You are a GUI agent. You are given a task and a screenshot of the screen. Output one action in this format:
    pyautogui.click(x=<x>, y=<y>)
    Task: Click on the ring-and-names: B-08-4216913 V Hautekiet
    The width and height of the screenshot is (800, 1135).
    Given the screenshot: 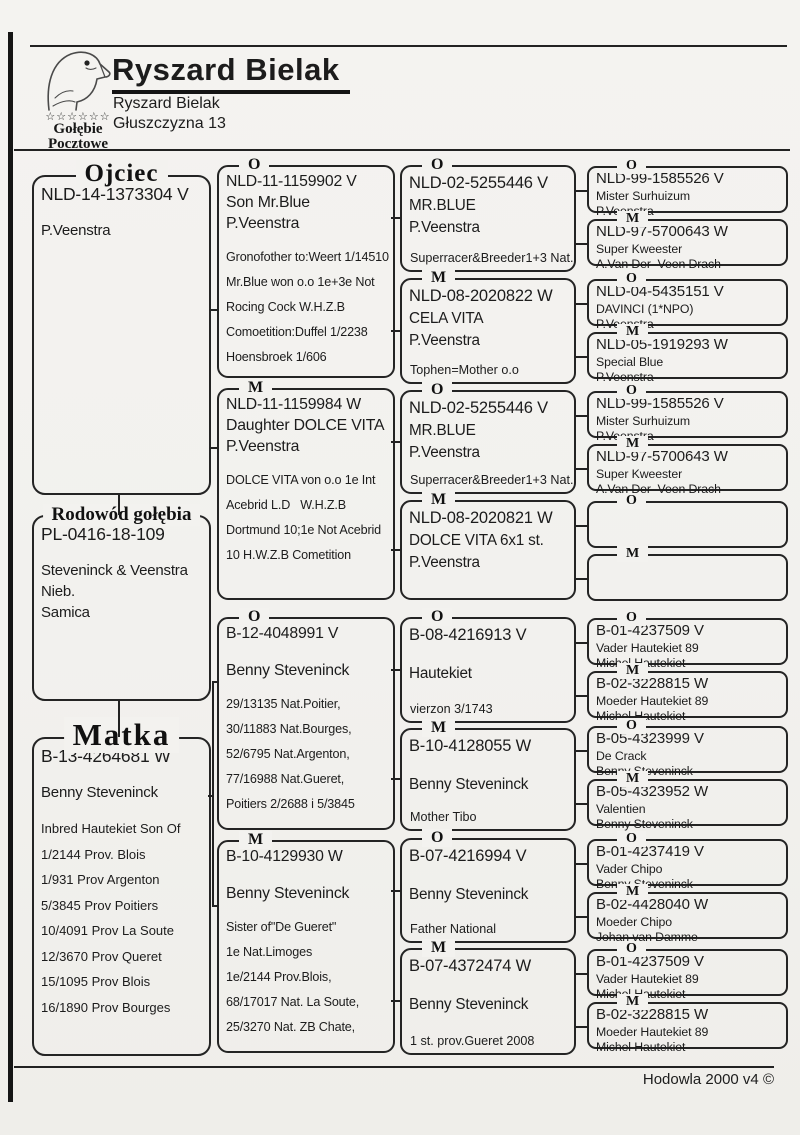 What is the action you would take?
    pyautogui.click(x=468, y=654)
    